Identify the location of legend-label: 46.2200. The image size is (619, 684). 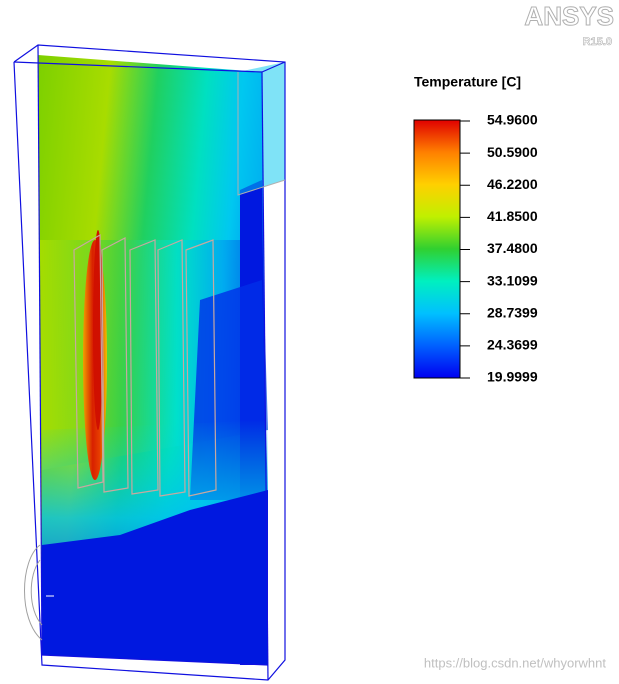
(512, 184).